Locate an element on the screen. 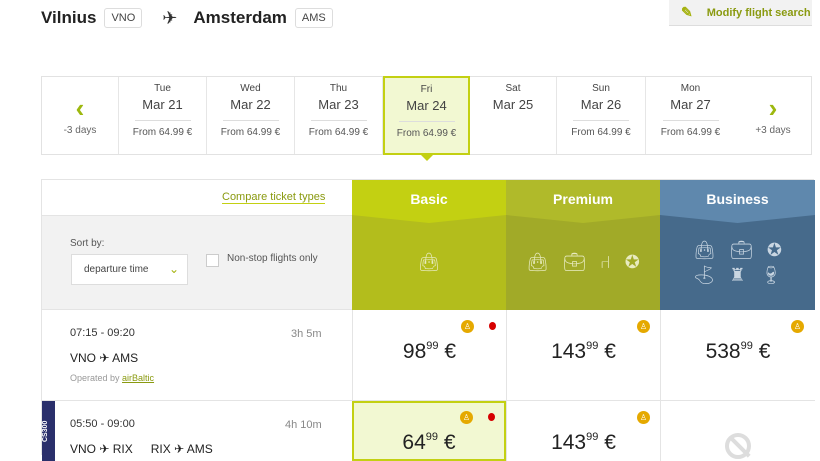 Image resolution: width=820 pixels, height=461 pixels. fare-name-business: Business is located at coordinates (737, 197).